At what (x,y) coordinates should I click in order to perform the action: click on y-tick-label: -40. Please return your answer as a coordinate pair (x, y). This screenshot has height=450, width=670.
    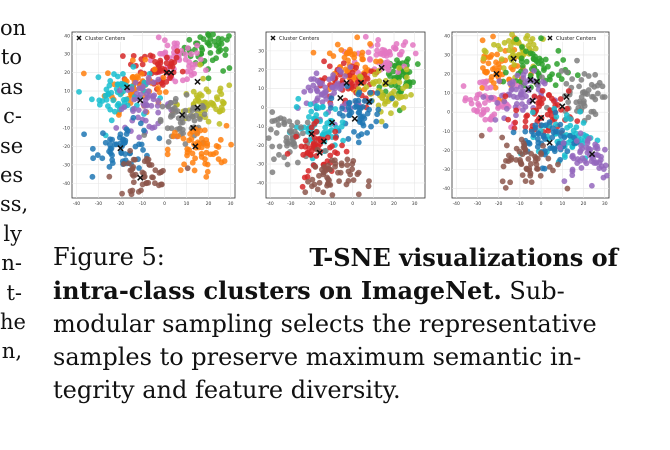
    Looking at the image, I should click on (260, 184).